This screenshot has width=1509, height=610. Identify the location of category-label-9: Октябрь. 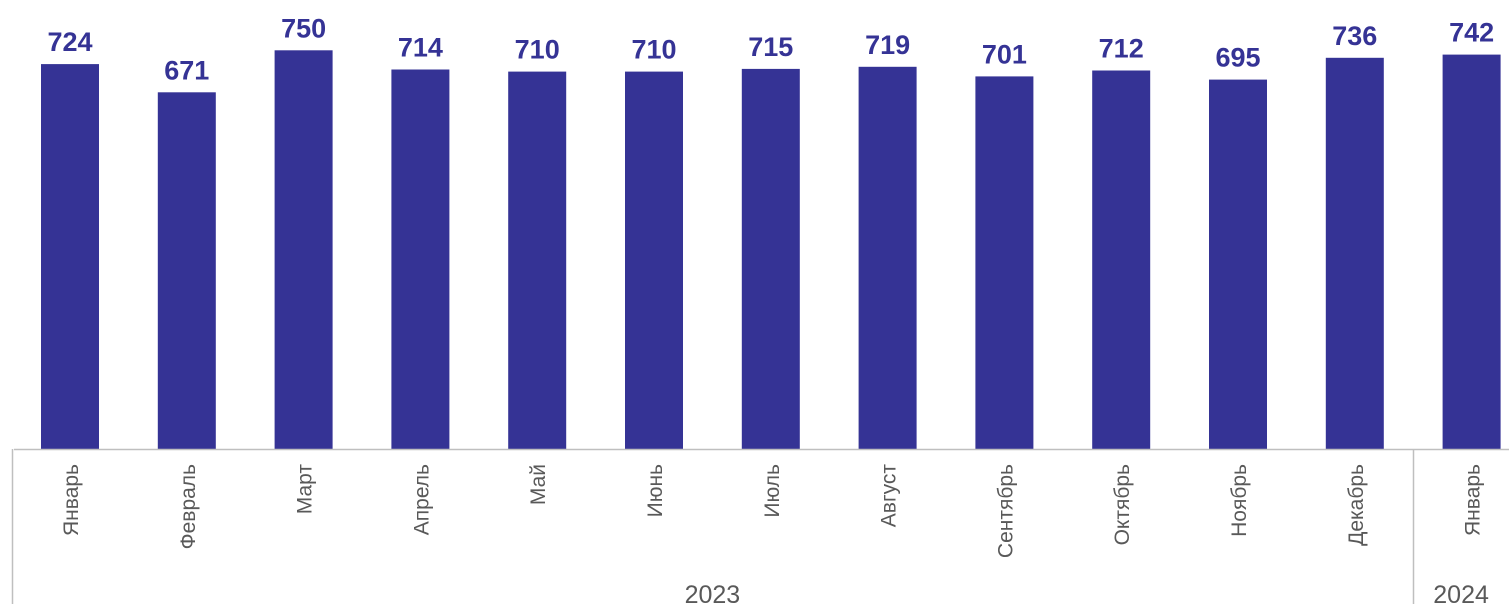
(1122, 504).